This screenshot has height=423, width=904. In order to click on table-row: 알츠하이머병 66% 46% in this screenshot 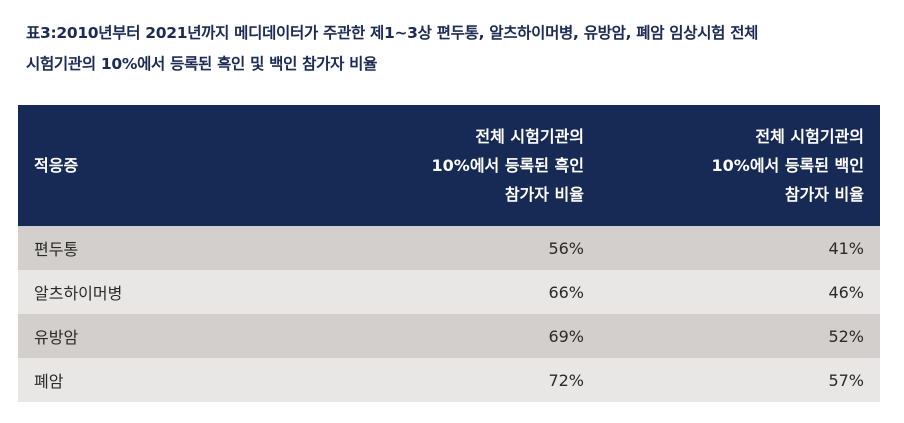, I will do `click(449, 292)`.